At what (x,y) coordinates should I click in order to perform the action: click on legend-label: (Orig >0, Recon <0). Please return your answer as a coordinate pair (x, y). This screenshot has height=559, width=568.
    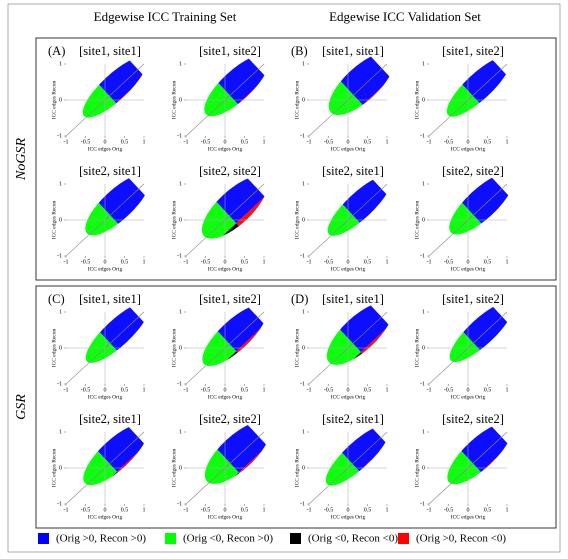
    Looking at the image, I should click on (461, 539).